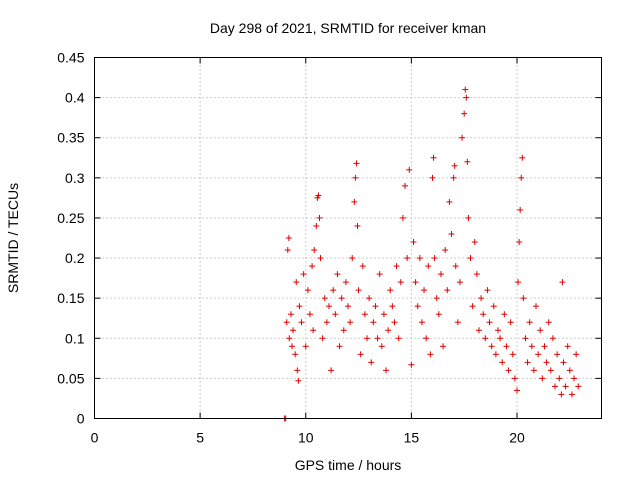 This screenshot has width=640, height=480. I want to click on x-tick-label: 20, so click(517, 438).